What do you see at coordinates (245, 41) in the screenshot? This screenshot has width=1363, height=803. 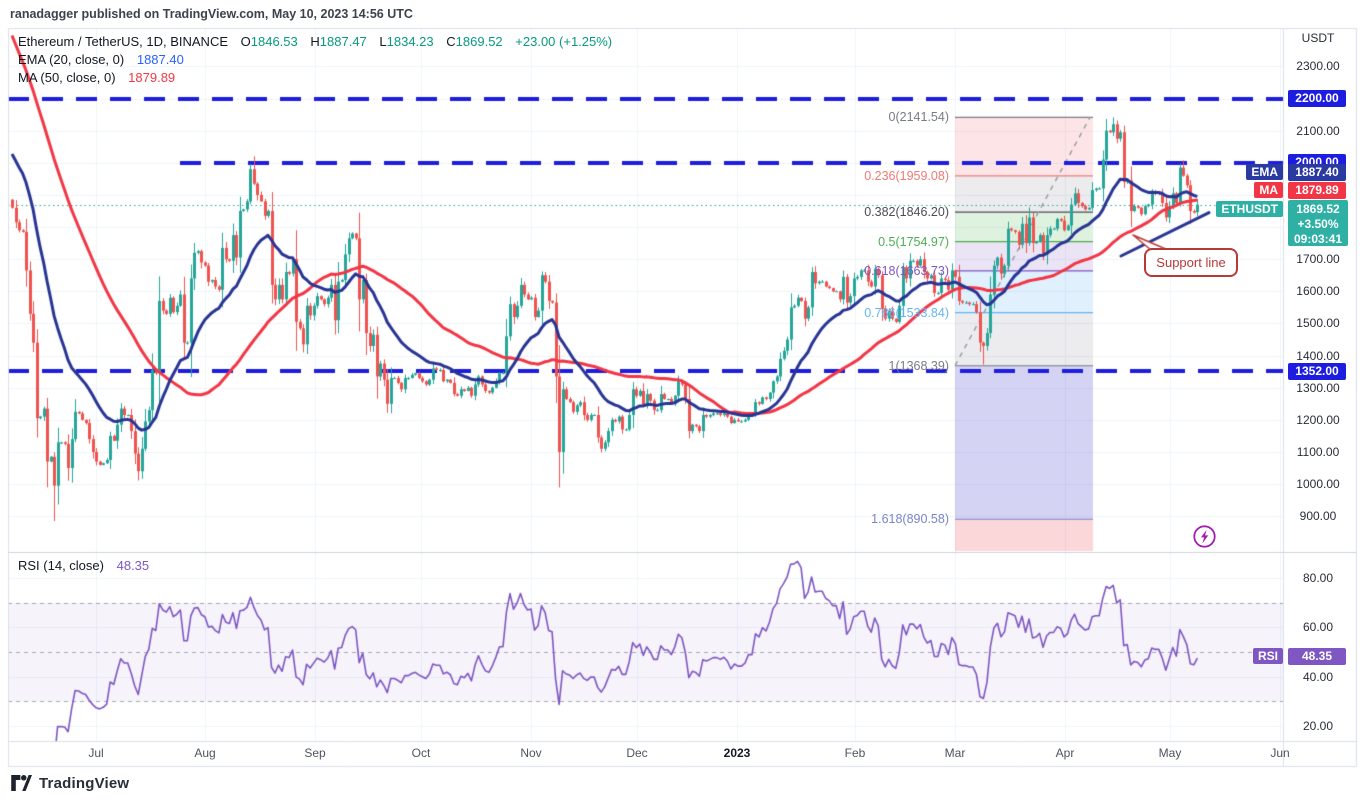 I see `ohlc-open-label: O` at bounding box center [245, 41].